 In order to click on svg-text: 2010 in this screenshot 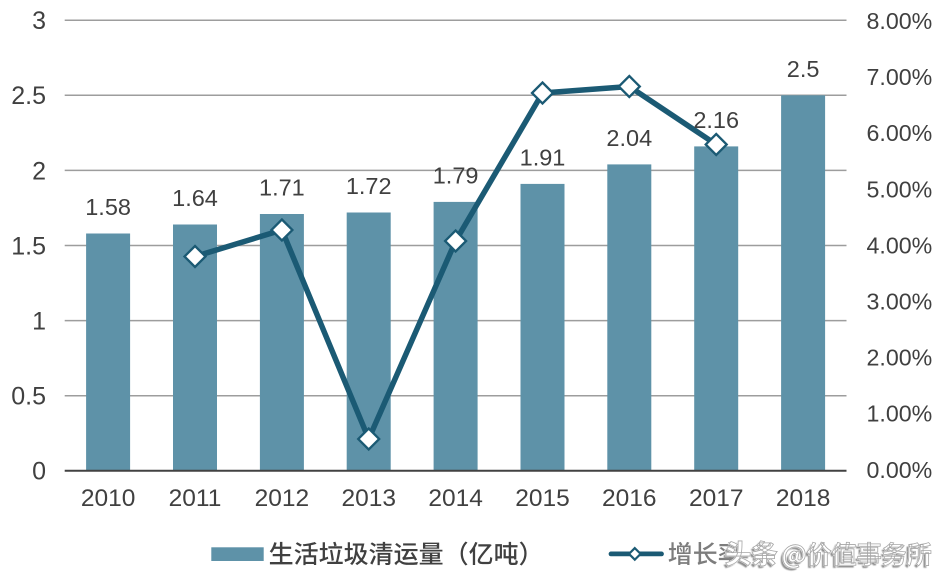, I will do `click(108, 498)`.